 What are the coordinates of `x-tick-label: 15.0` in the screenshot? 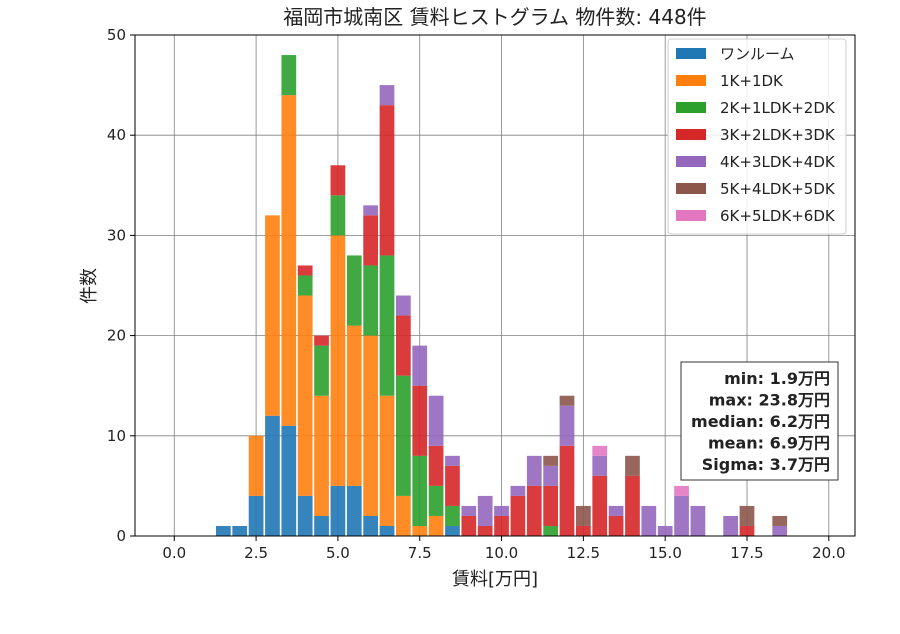 It's located at (664, 553).